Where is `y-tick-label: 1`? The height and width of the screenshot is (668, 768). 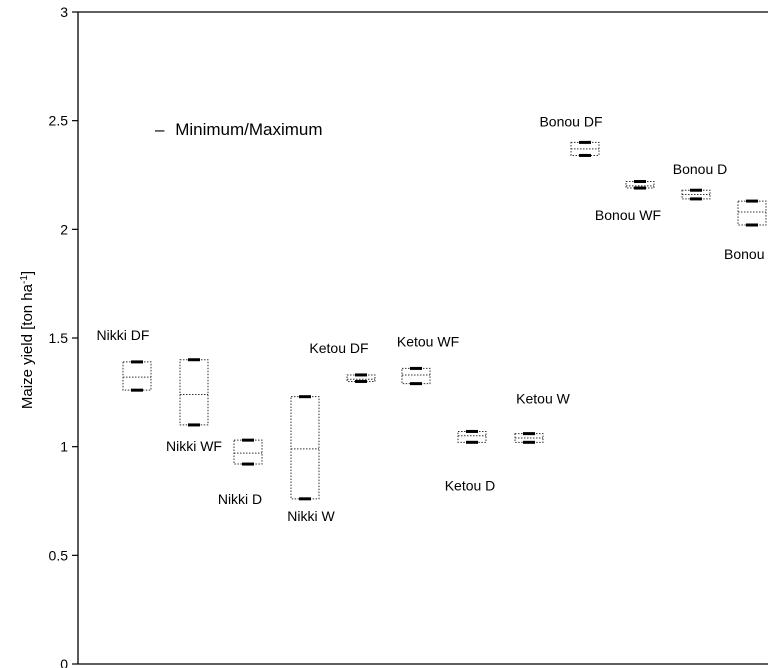 y-tick-label: 1 is located at coordinates (64, 447).